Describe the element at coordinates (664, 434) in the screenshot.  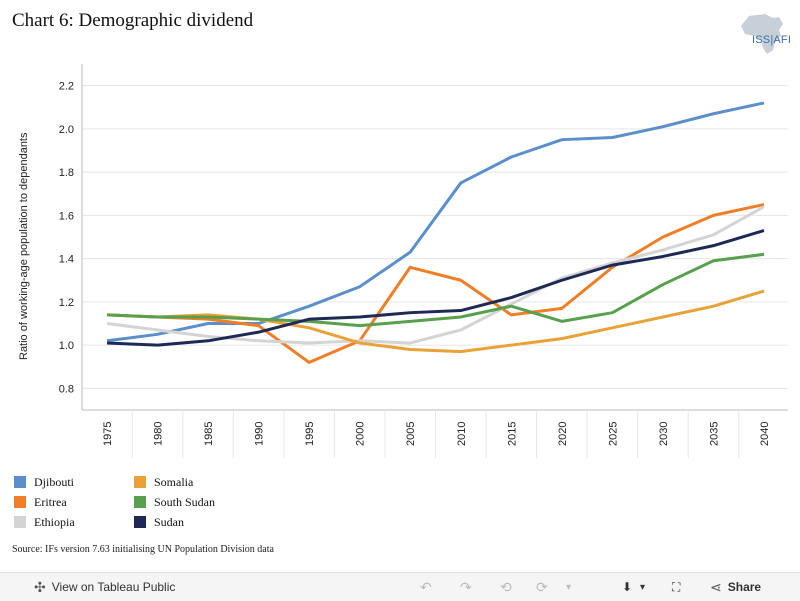
I see `x-tick-label: 2030` at that location.